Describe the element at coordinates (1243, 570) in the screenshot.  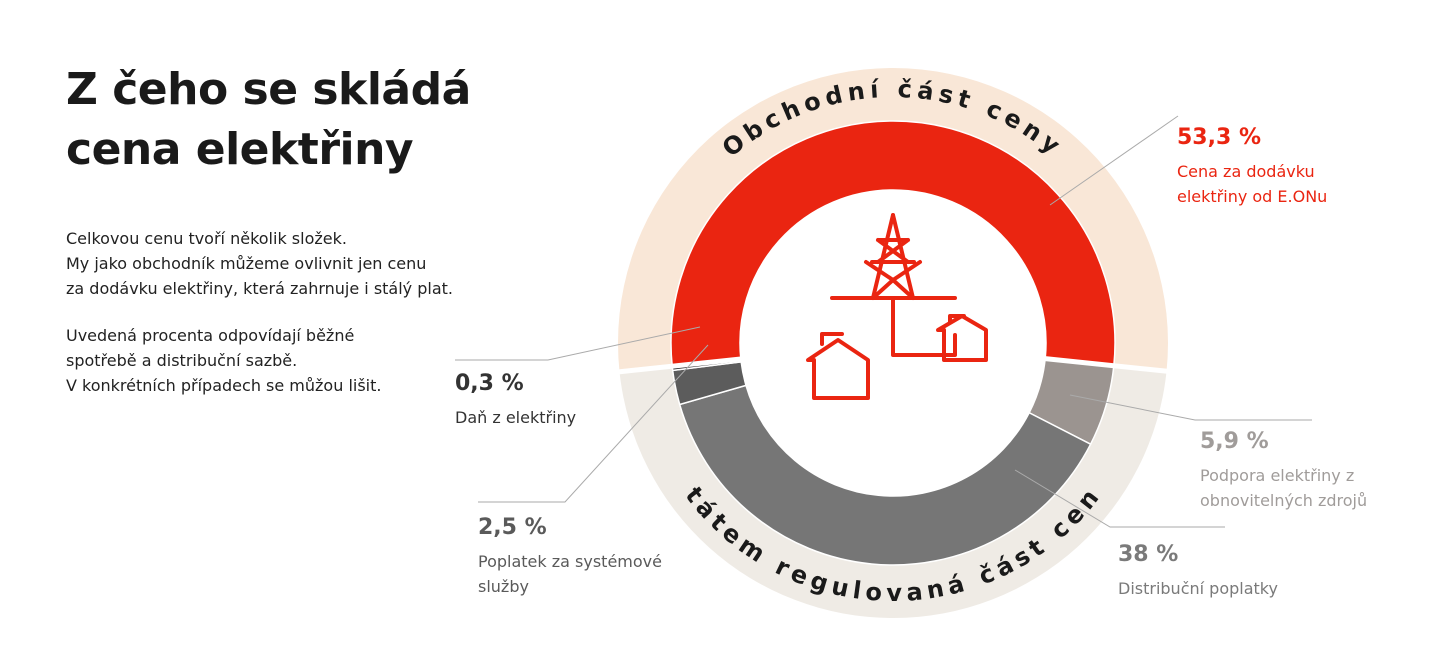
I see `segment-label: 38 % Distribuční poplatky` at that location.